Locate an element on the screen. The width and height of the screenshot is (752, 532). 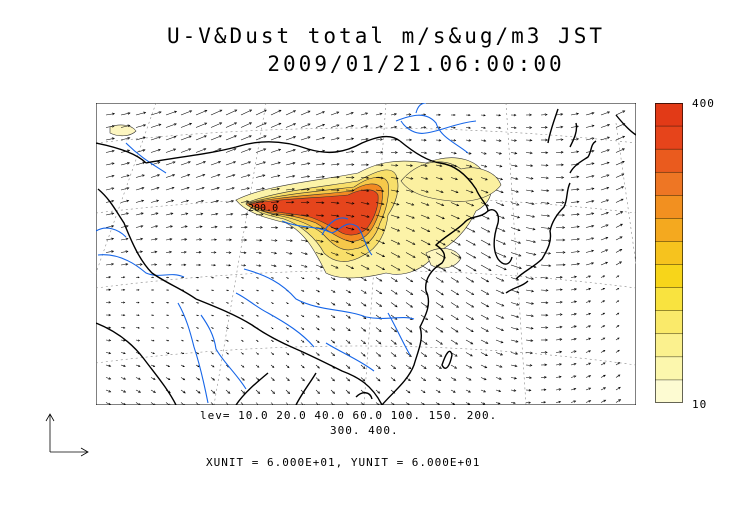
river is located at coordinates (350, 357).